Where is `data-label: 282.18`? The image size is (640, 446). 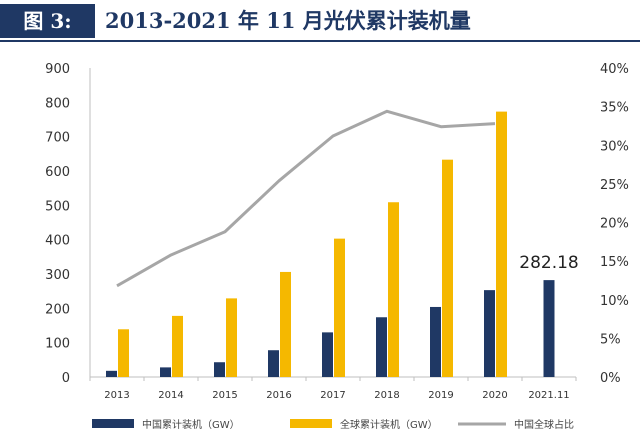
data-label: 282.18 is located at coordinates (548, 263).